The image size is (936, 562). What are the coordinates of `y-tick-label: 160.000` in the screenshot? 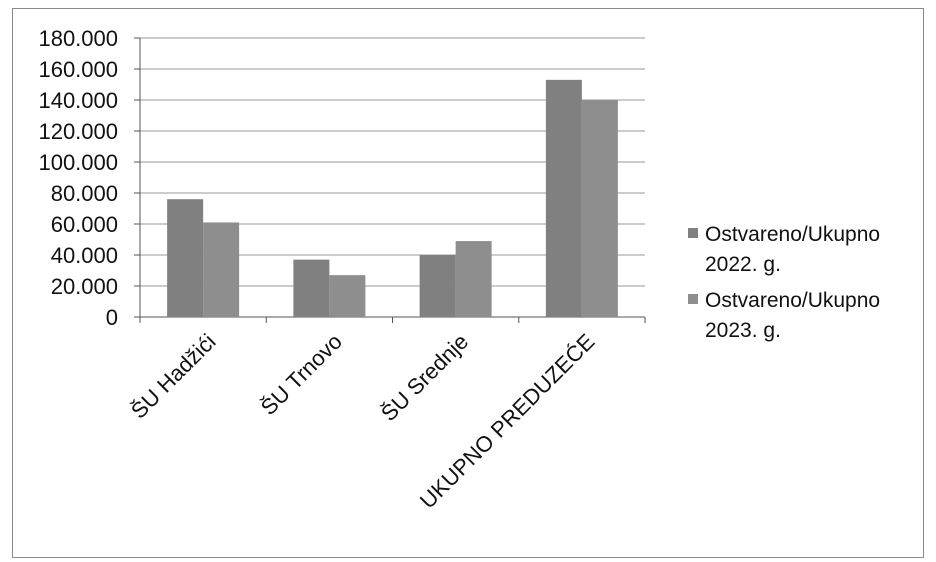 It's located at (78, 69).